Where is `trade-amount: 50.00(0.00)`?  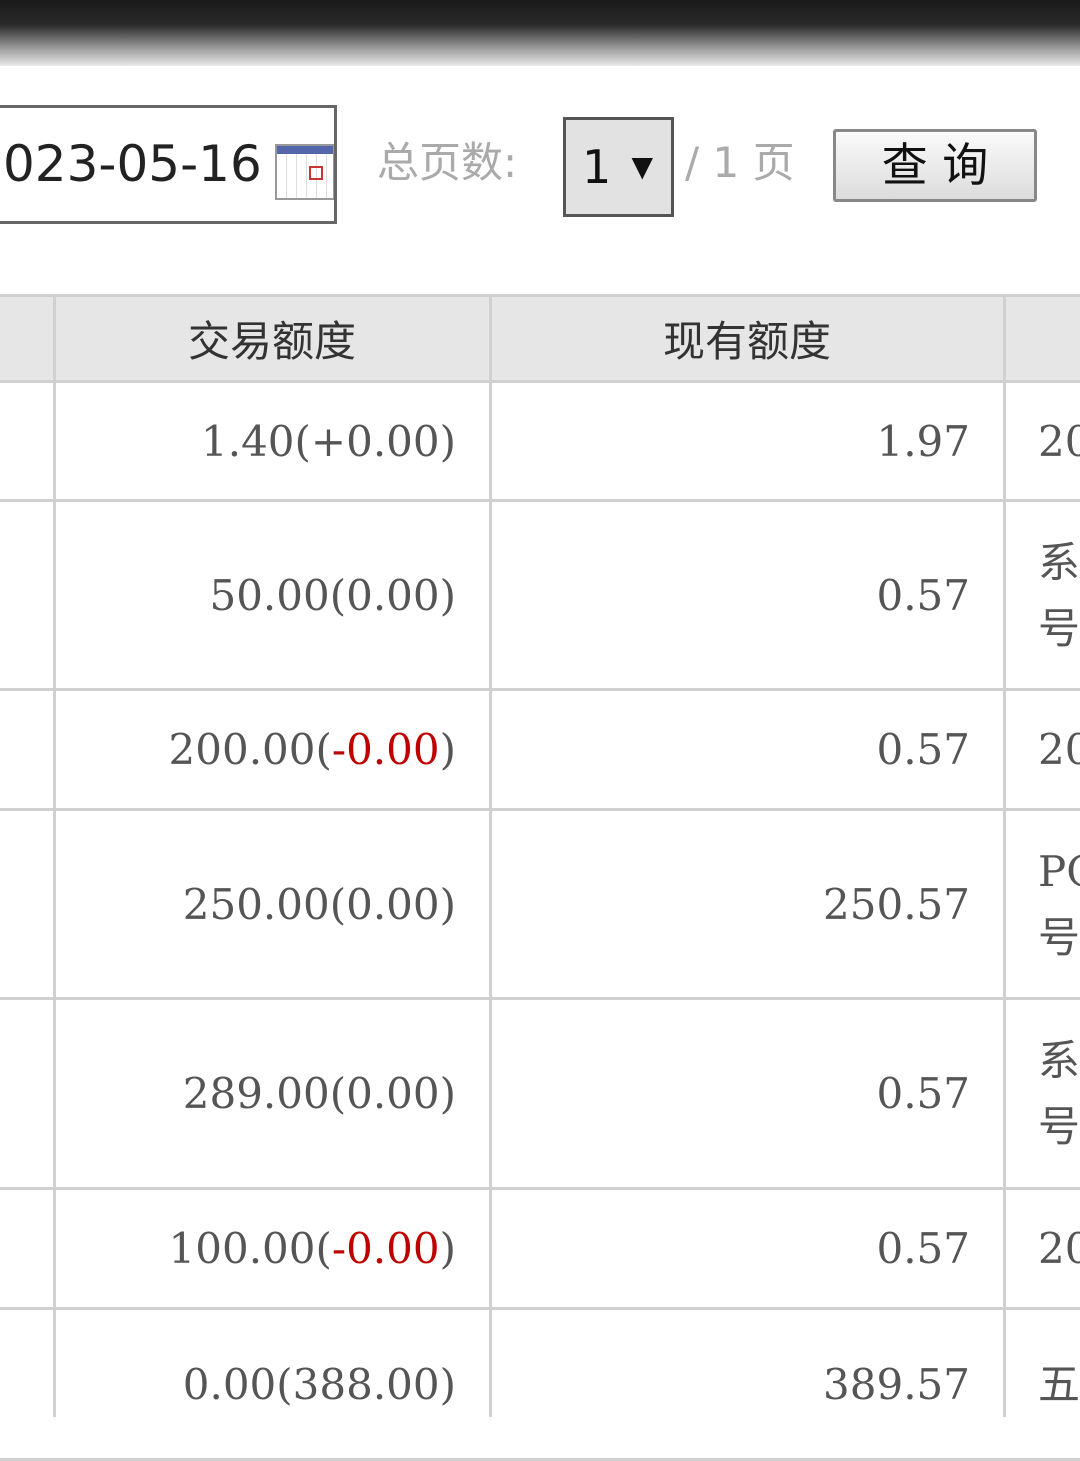 trade-amount: 50.00(0.00) is located at coordinates (332, 595).